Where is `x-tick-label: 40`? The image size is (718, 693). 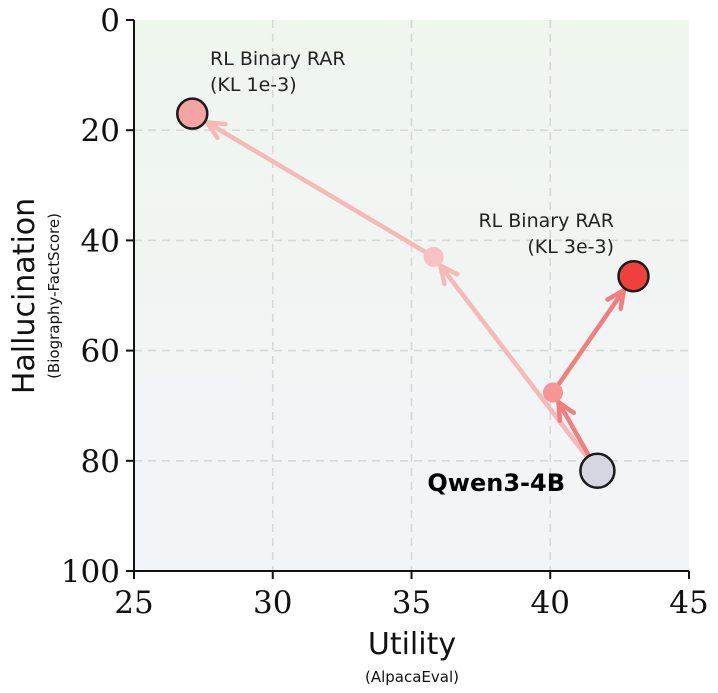 x-tick-label: 40 is located at coordinates (550, 603).